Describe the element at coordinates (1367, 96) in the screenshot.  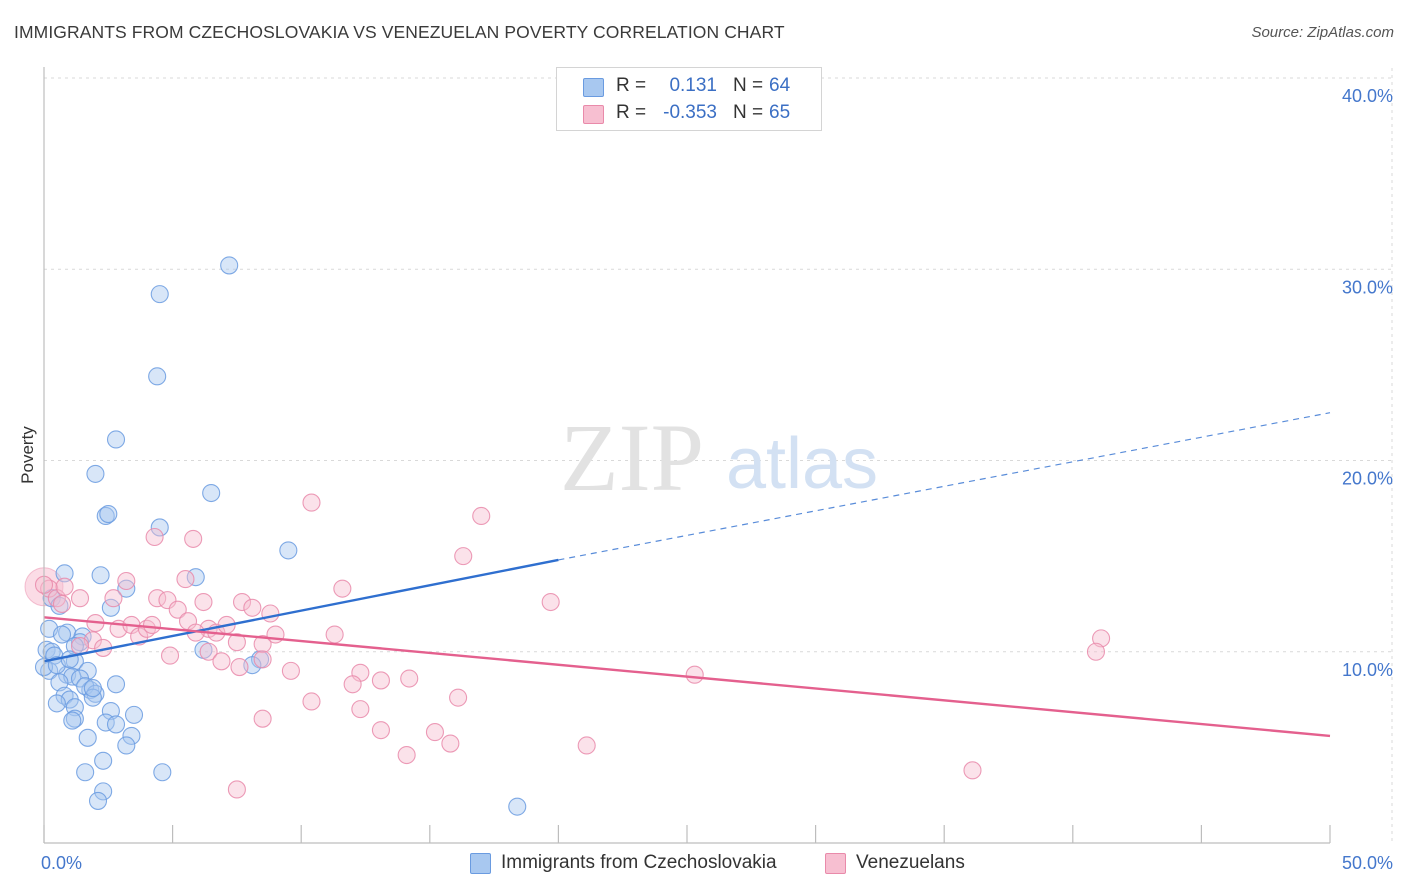
I see `y-tick-label: 40.0%` at that location.